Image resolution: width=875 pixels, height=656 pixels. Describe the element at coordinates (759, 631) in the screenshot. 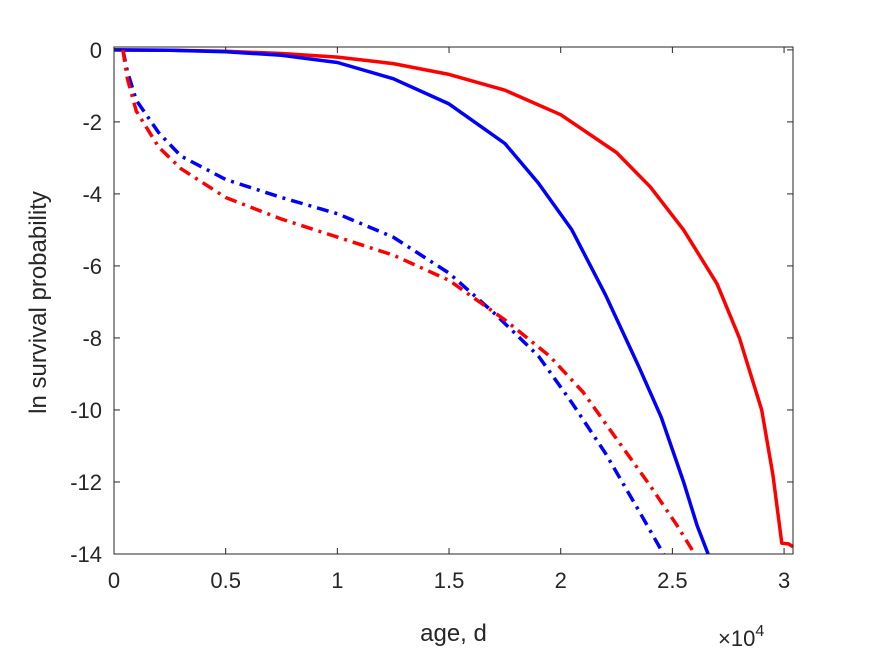

I see `x-exponent-power: 4` at that location.